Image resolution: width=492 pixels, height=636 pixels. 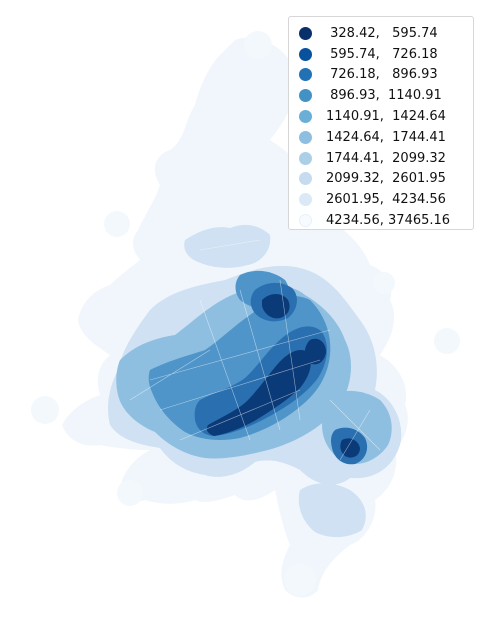 I want to click on legend-label: 1744.41, 2099.32, so click(x=386, y=158).